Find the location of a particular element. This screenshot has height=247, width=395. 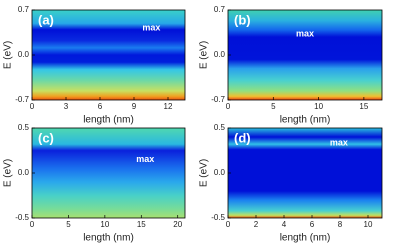

panel-label: (d) is located at coordinates (242, 137).